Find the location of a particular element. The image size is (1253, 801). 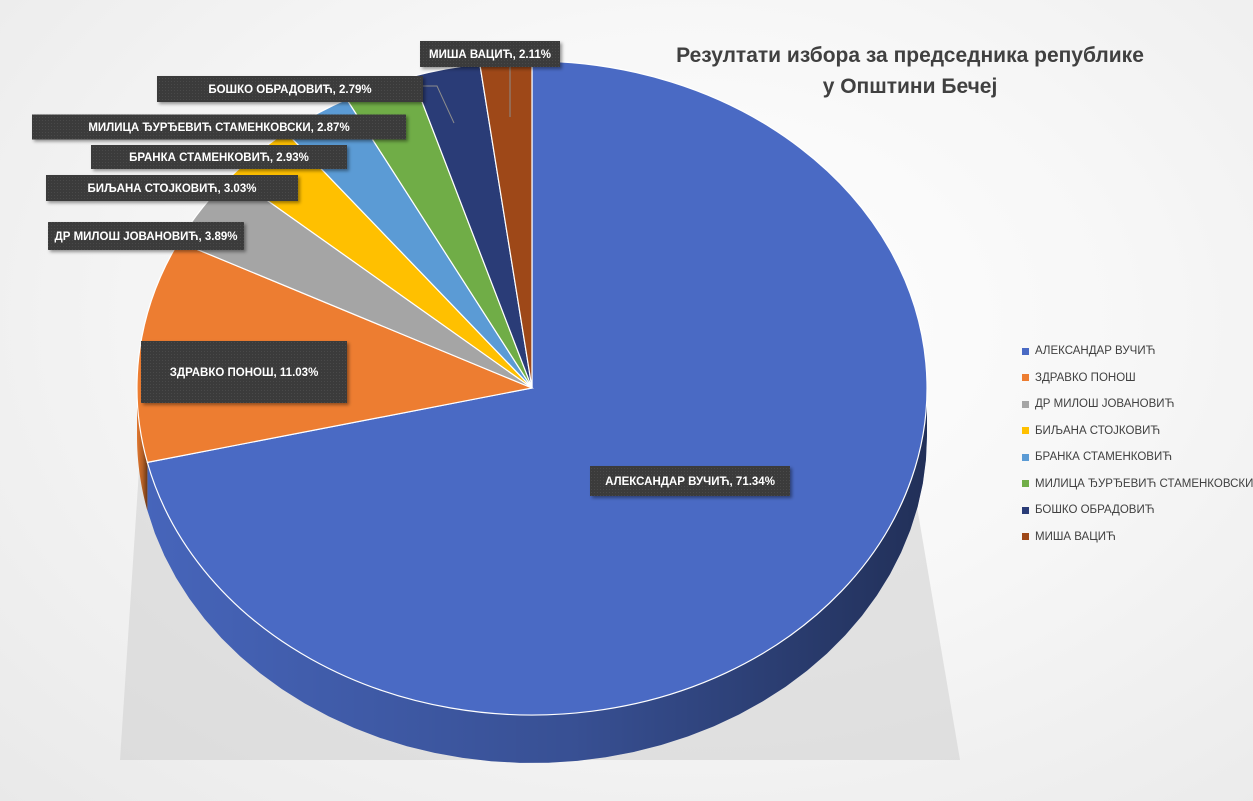

slice-бранка-стаменковић-data-label: БРАНКА СТАМЕНКОВИЋ, 2.93% is located at coordinates (219, 157).